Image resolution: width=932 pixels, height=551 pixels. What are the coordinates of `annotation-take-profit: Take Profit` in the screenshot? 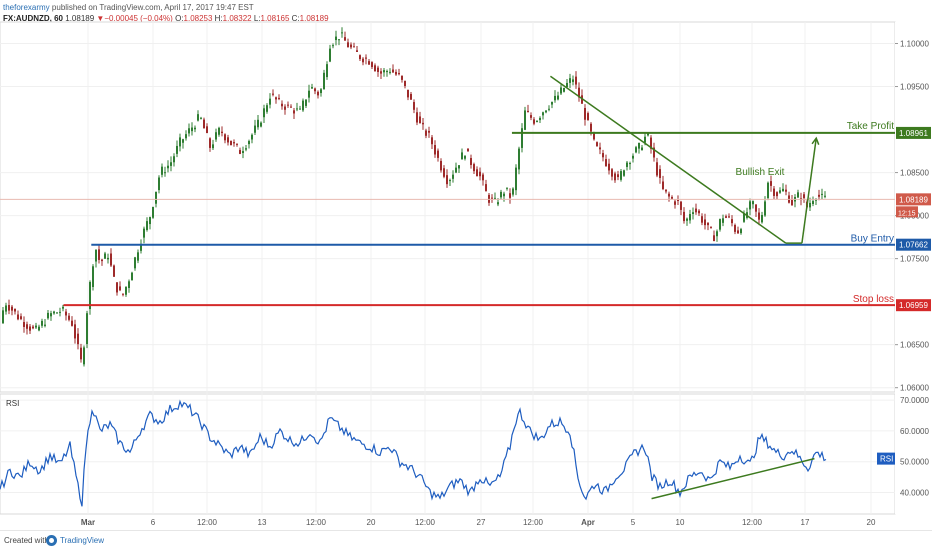 It's located at (870, 126).